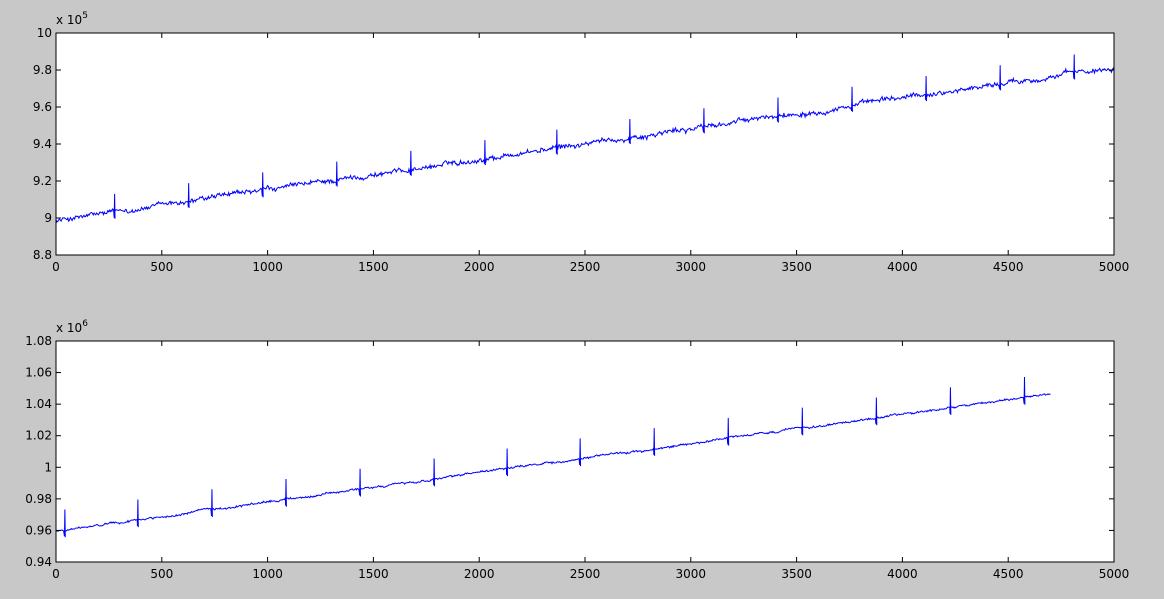 The height and width of the screenshot is (599, 1164). I want to click on y-tick-label: 1.06, so click(38, 373).